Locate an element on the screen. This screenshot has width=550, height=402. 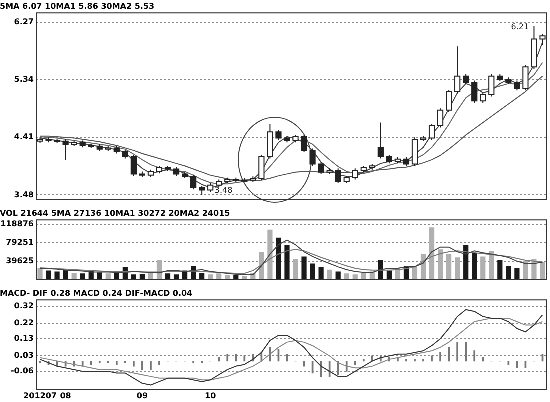
annotation: 6.21 is located at coordinates (520, 27).